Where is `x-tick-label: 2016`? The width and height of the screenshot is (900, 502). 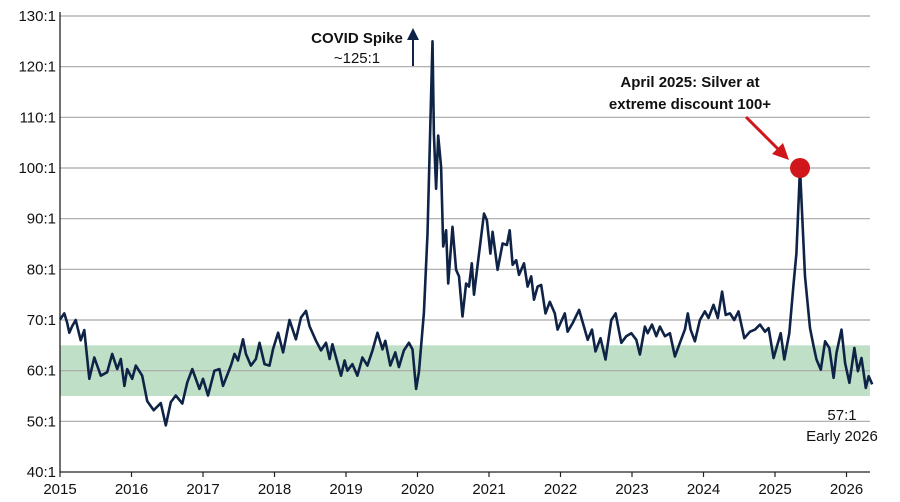 x-tick-label: 2016 is located at coordinates (131, 489).